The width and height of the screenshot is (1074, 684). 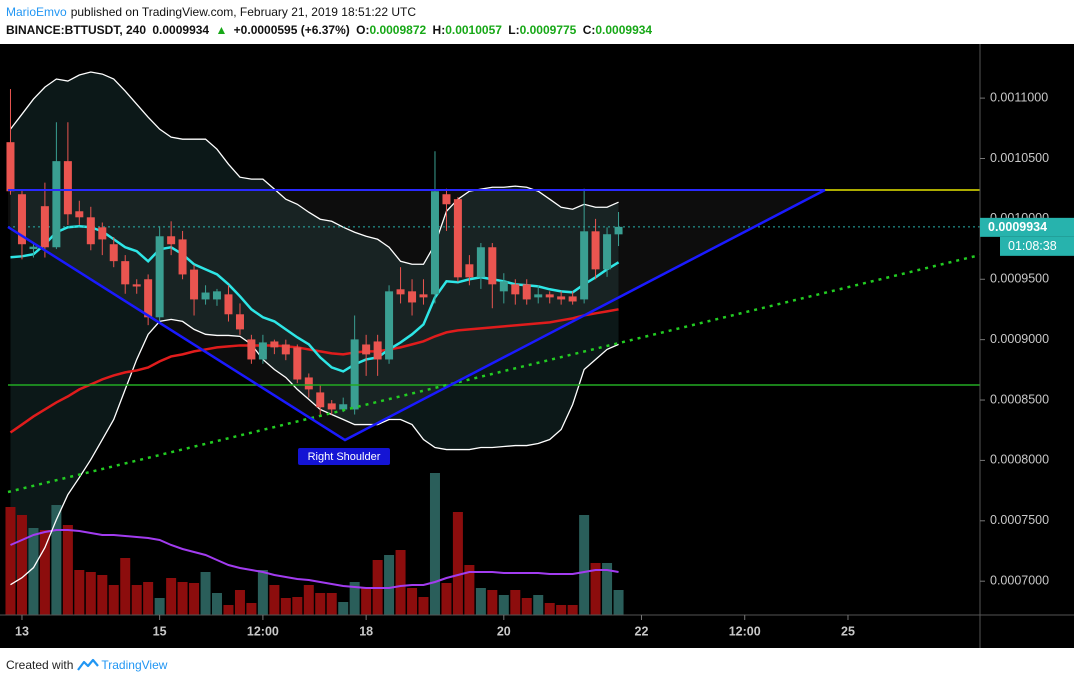 What do you see at coordinates (1019, 339) in the screenshot?
I see `y-tick-label: 0.0009000` at bounding box center [1019, 339].